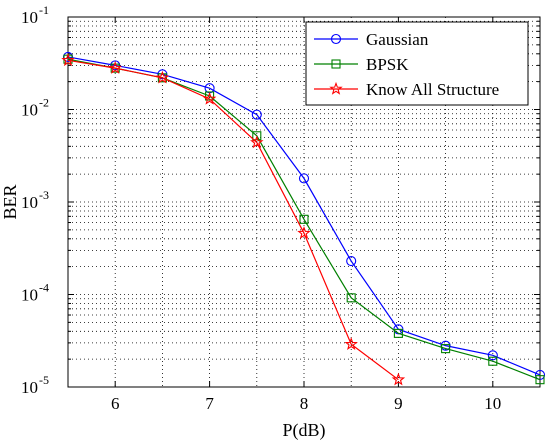  I want to click on x-tick-label: 9, so click(398, 403).